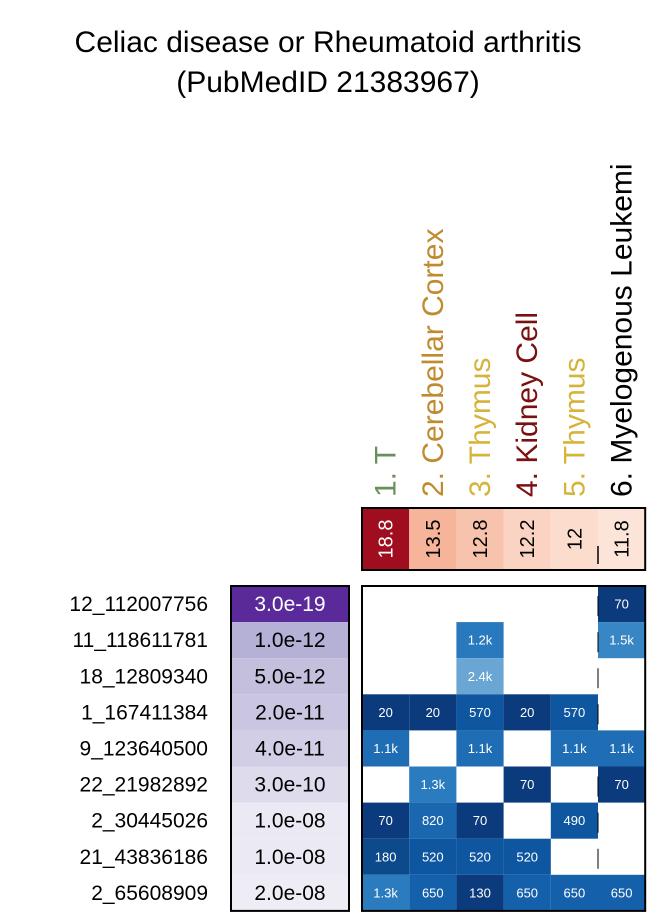 This screenshot has width=656, height=917. I want to click on snp-label: 22_21982892, so click(144, 785).